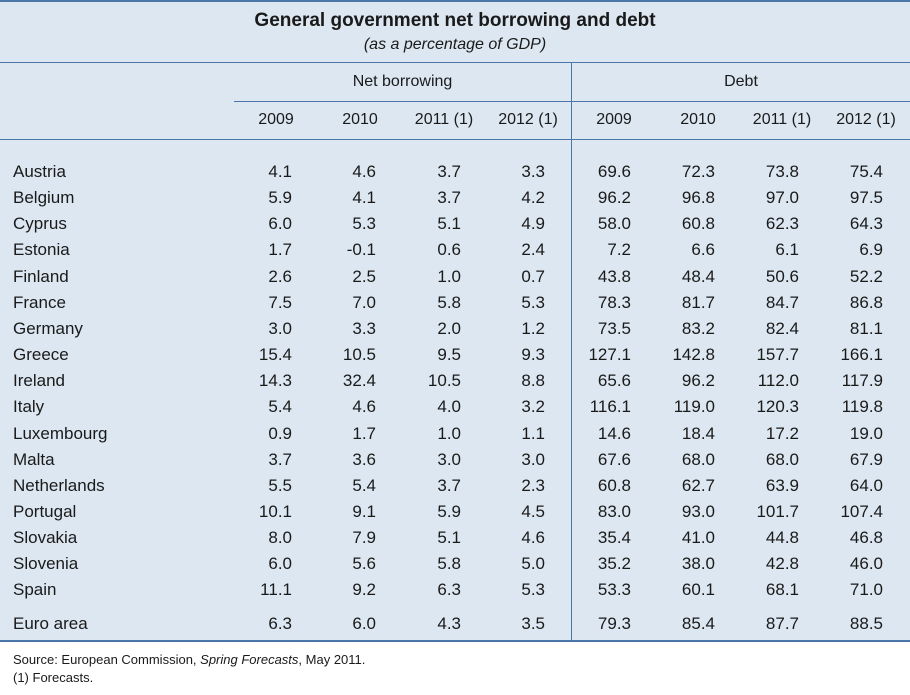  Describe the element at coordinates (35, 590) in the screenshot. I see `row-label: Spain` at that location.